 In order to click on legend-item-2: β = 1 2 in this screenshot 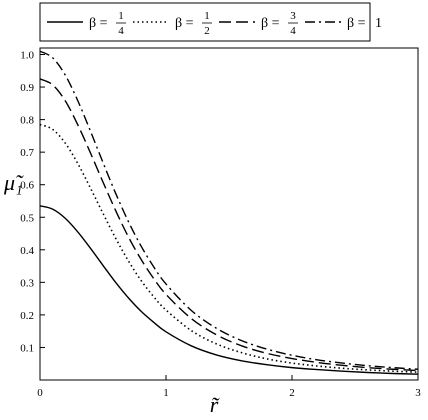, I will do `click(172, 23)`.